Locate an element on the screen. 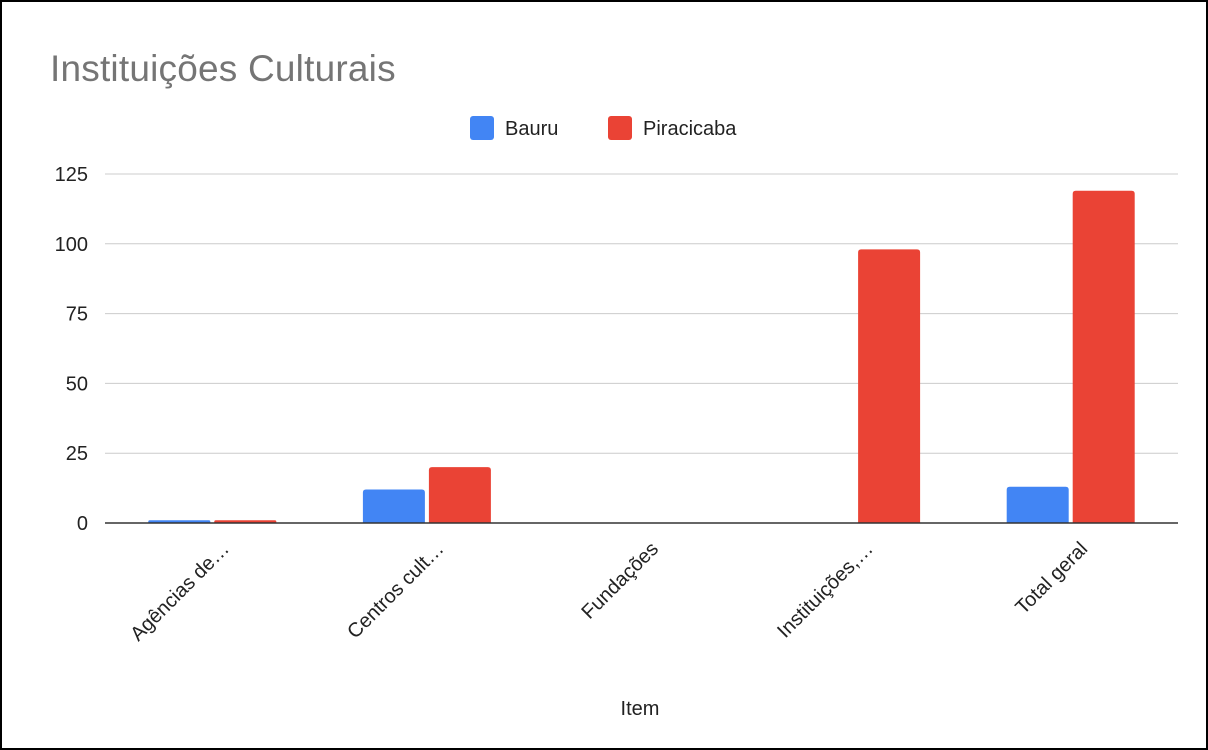 This screenshot has width=1208, height=750. x-category-label: Total geral is located at coordinates (1051, 578).